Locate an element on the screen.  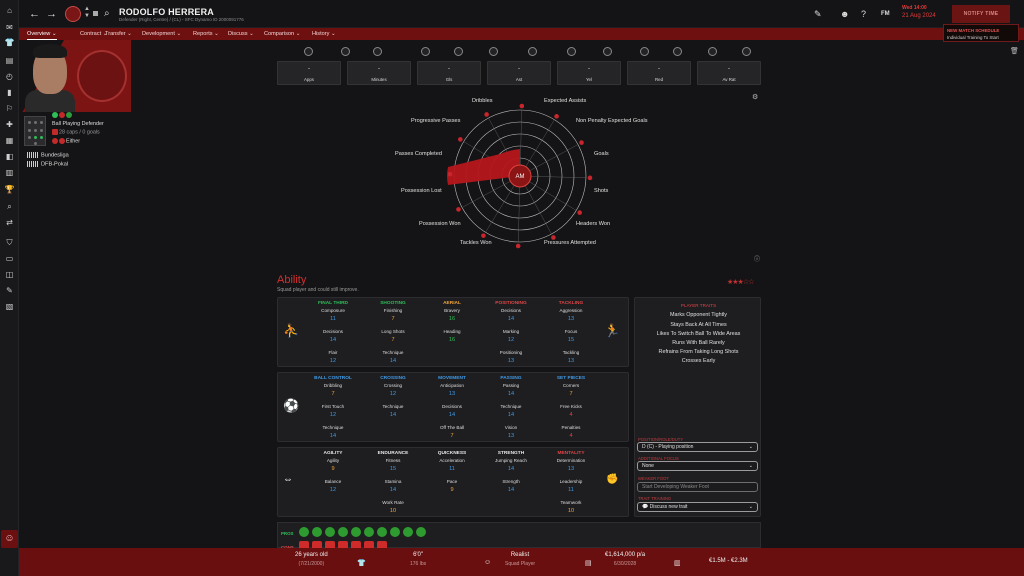
attr-name: Off The Ball is located at coordinates (452, 427).